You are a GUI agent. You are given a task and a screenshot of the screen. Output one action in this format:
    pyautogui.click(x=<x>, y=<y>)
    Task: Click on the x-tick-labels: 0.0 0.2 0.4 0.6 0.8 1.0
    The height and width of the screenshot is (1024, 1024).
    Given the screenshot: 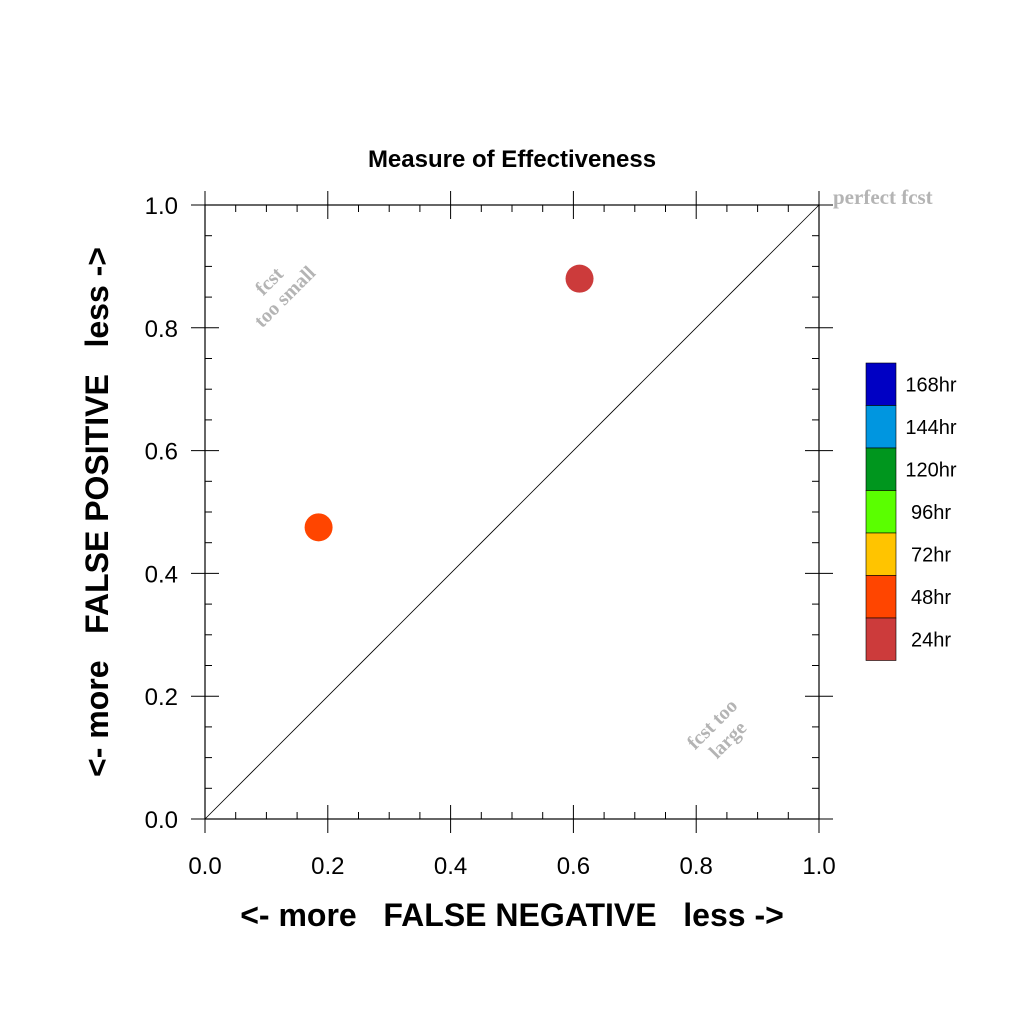 What is the action you would take?
    pyautogui.click(x=511, y=866)
    